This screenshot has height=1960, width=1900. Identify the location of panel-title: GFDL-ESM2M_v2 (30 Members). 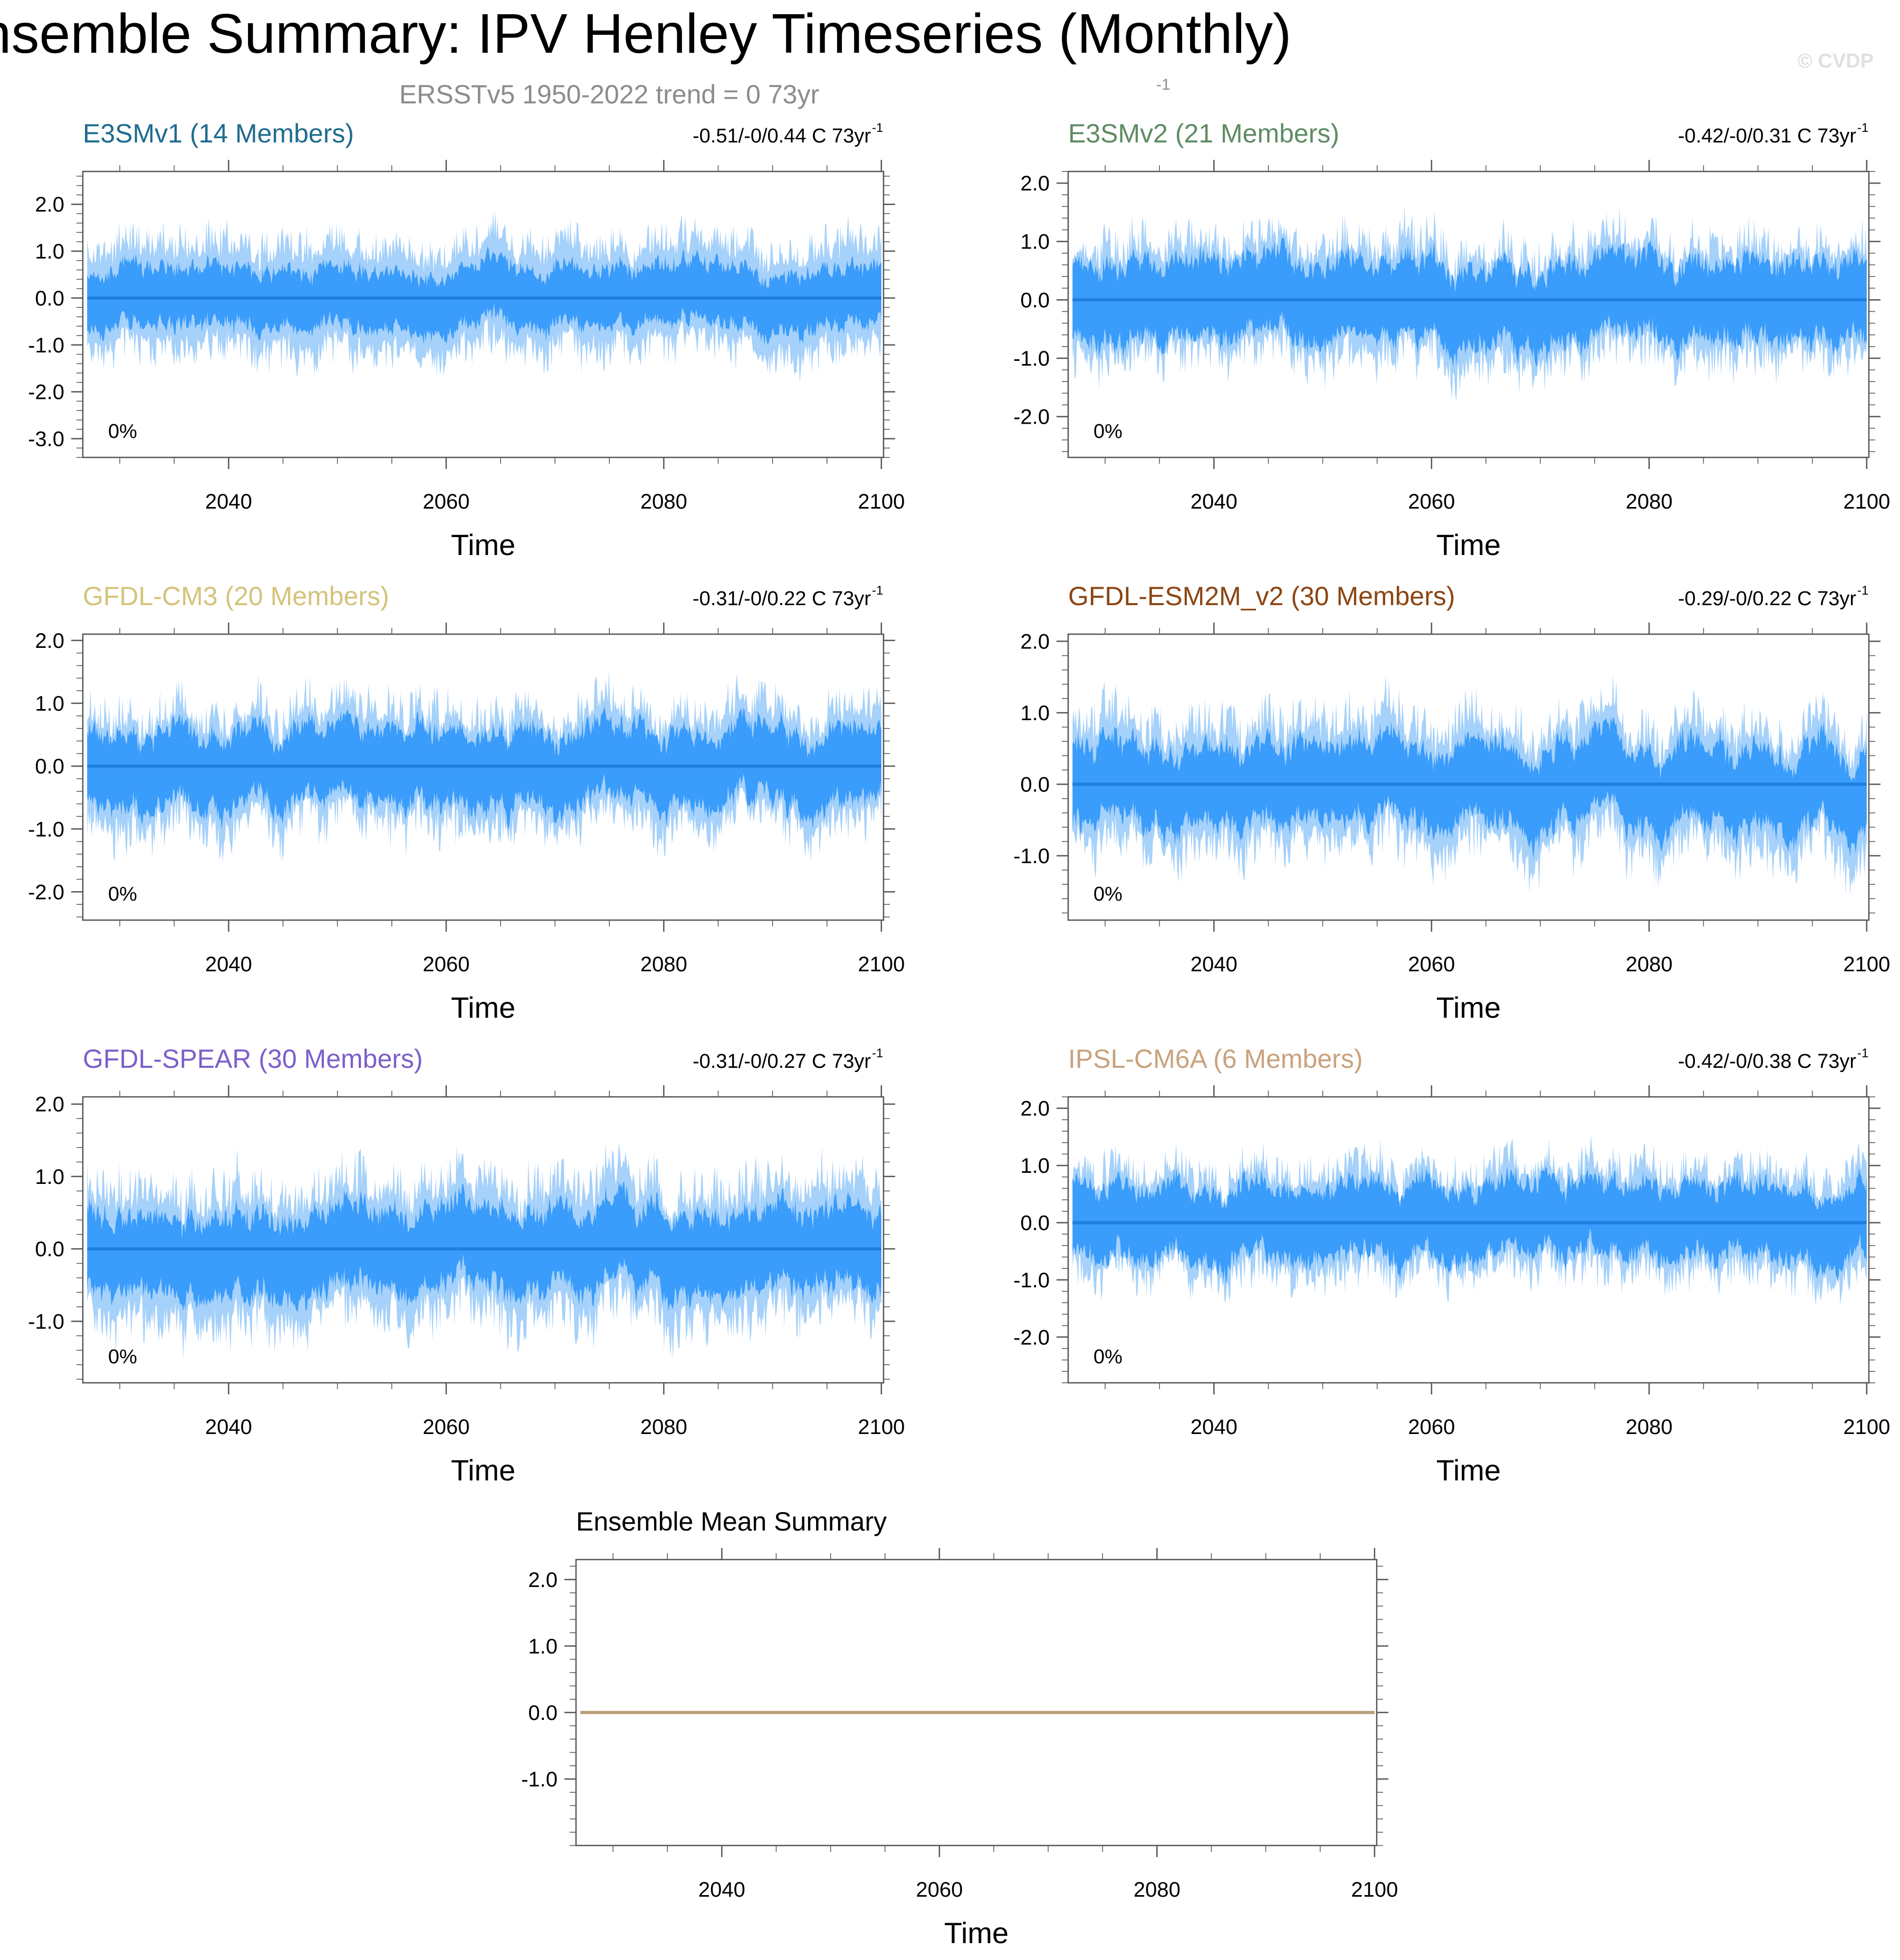
(1261, 596).